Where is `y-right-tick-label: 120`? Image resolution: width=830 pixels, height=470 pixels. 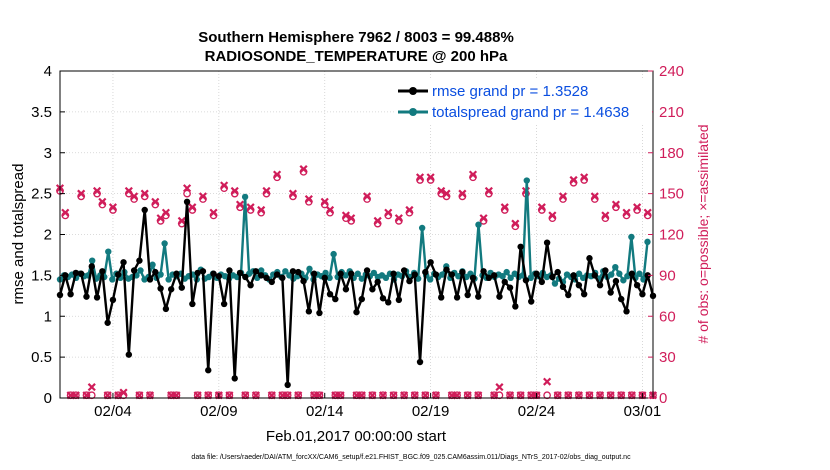 y-right-tick-label: 120 is located at coordinates (671, 235).